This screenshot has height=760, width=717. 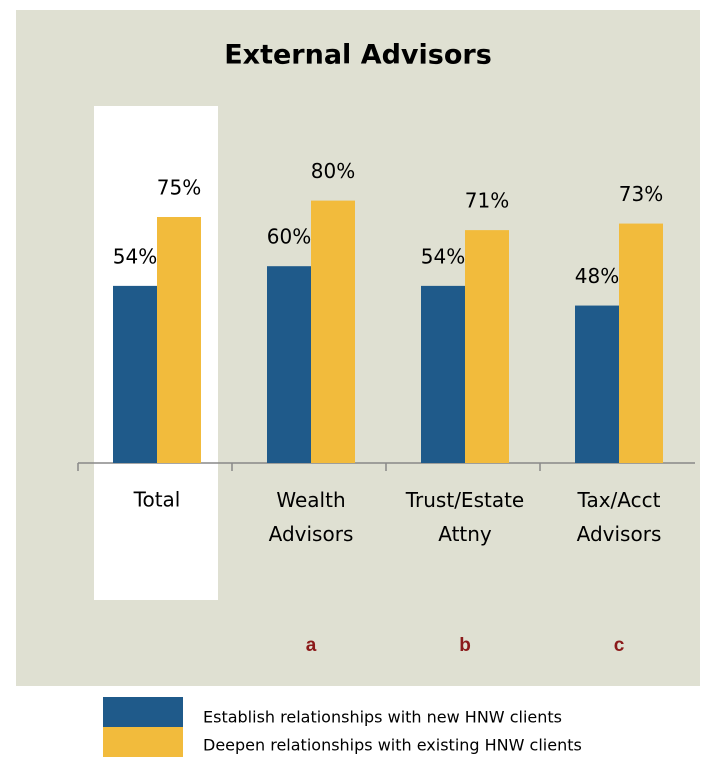 I want to click on value-label: 48%, so click(x=597, y=276).